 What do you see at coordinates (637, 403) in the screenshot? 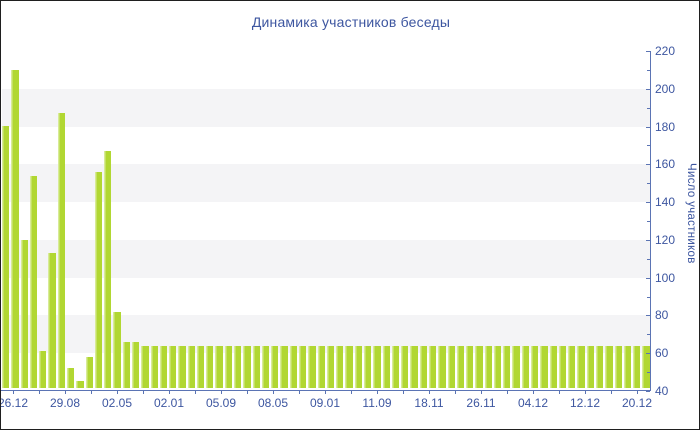
I see `x-tick-label: 20.12` at bounding box center [637, 403].